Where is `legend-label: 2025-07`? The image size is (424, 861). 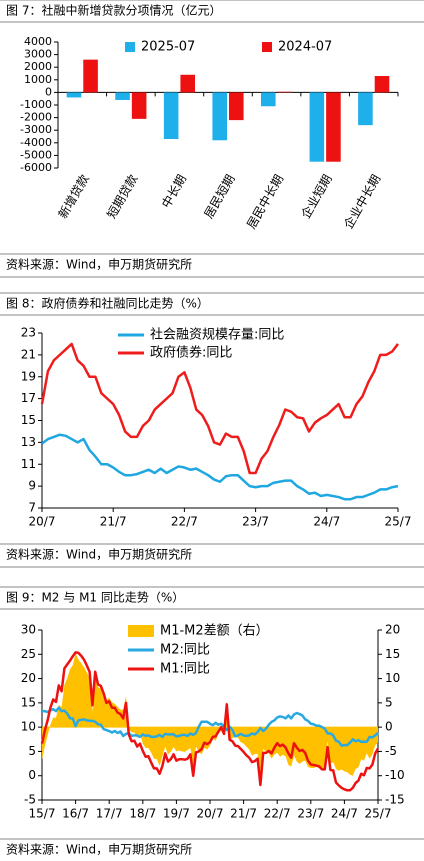 legend-label: 2025-07 is located at coordinates (168, 47).